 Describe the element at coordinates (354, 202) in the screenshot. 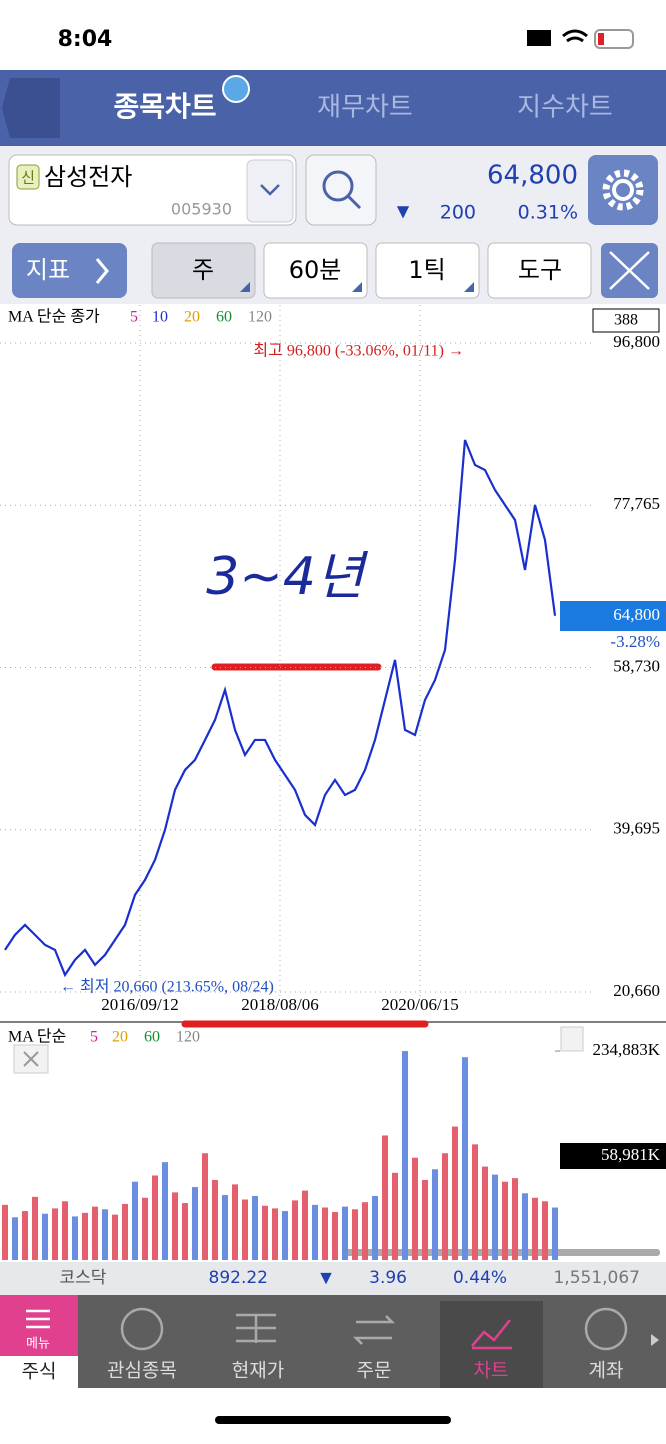

I see `search-icon` at that location.